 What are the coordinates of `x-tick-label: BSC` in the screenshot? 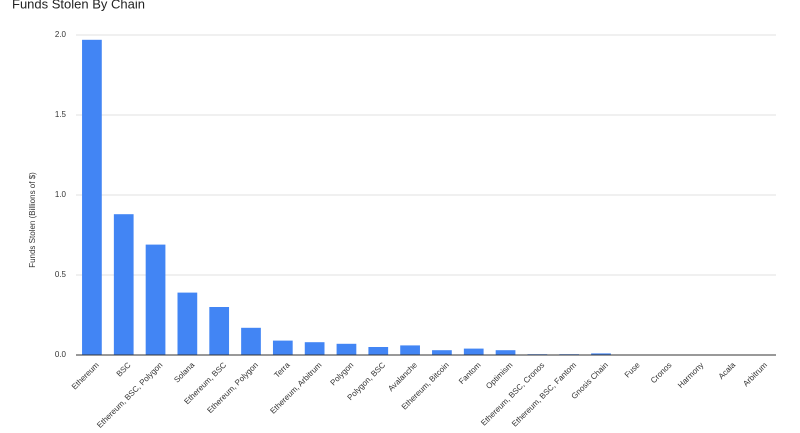 It's located at (124, 369).